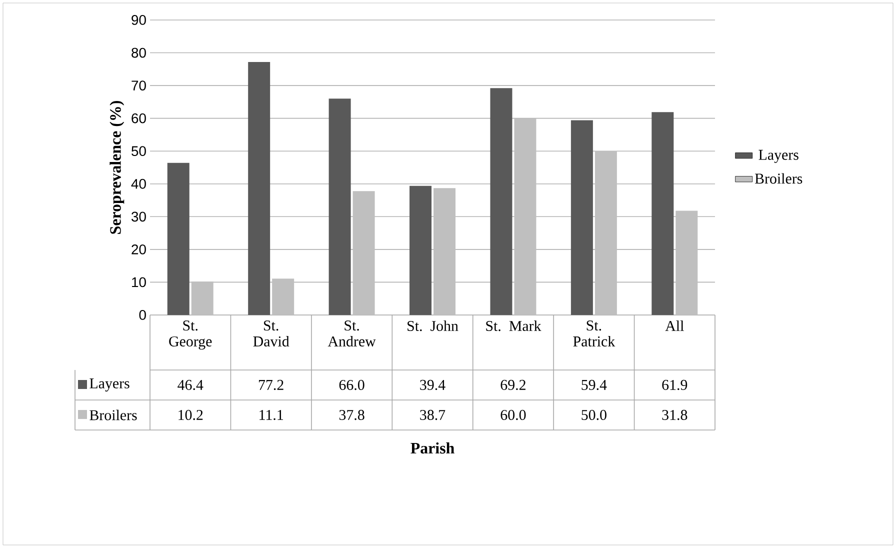 This screenshot has width=896, height=548. I want to click on y-axis-title: Seroprevalence (%), so click(117, 167).